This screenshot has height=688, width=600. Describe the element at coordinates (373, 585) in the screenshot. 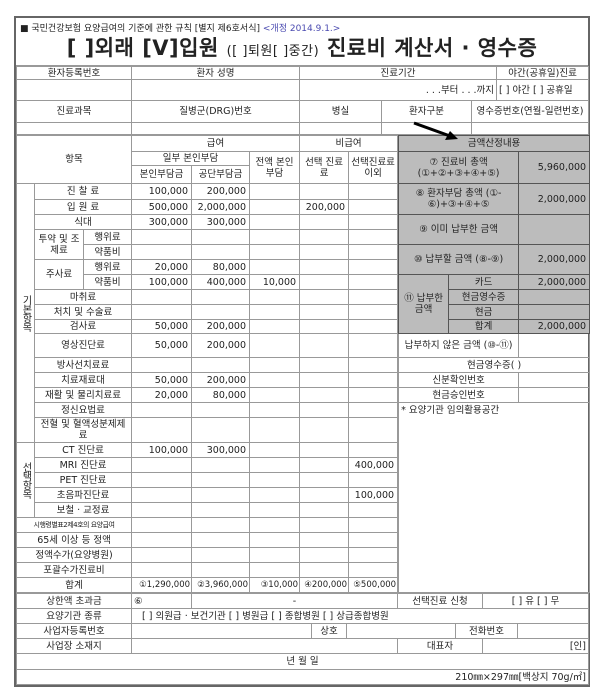

I see `item-value: ⑤500,000` at that location.